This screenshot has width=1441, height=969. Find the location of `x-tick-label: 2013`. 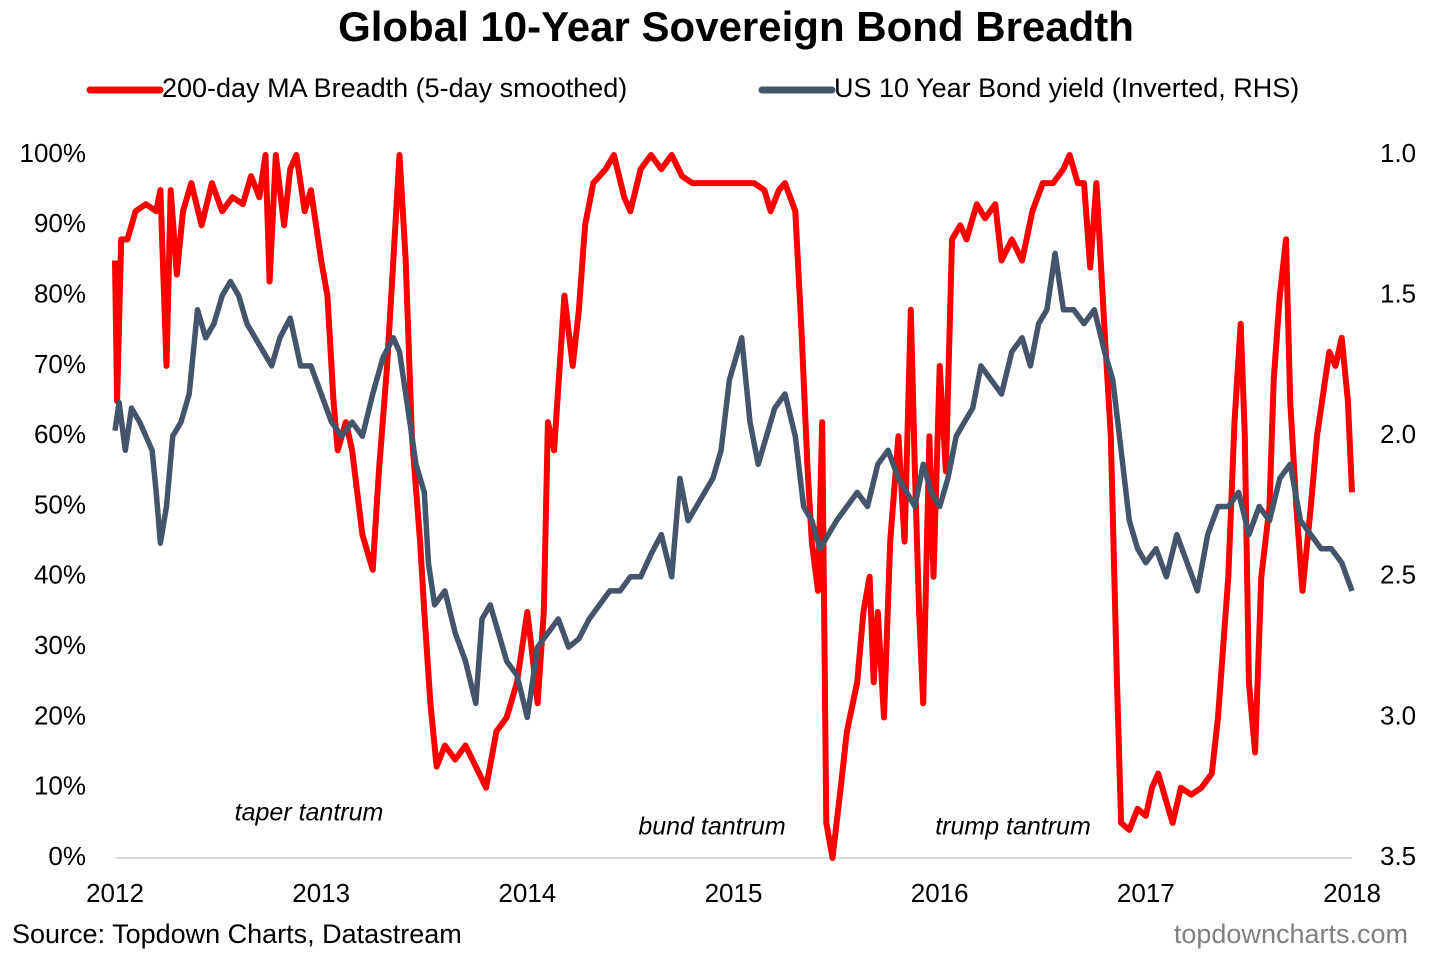

x-tick-label: 2013 is located at coordinates (321, 893).